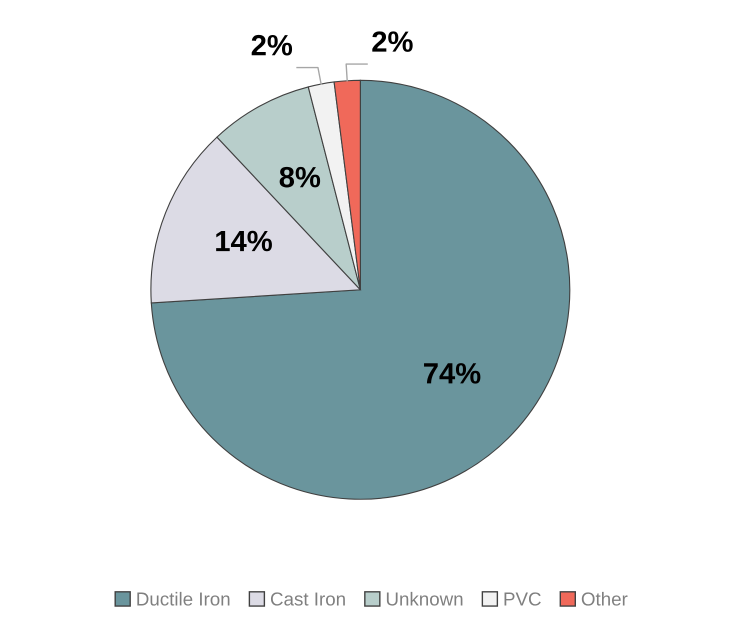  What do you see at coordinates (424, 599) in the screenshot?
I see `legend-label: Unknown` at bounding box center [424, 599].